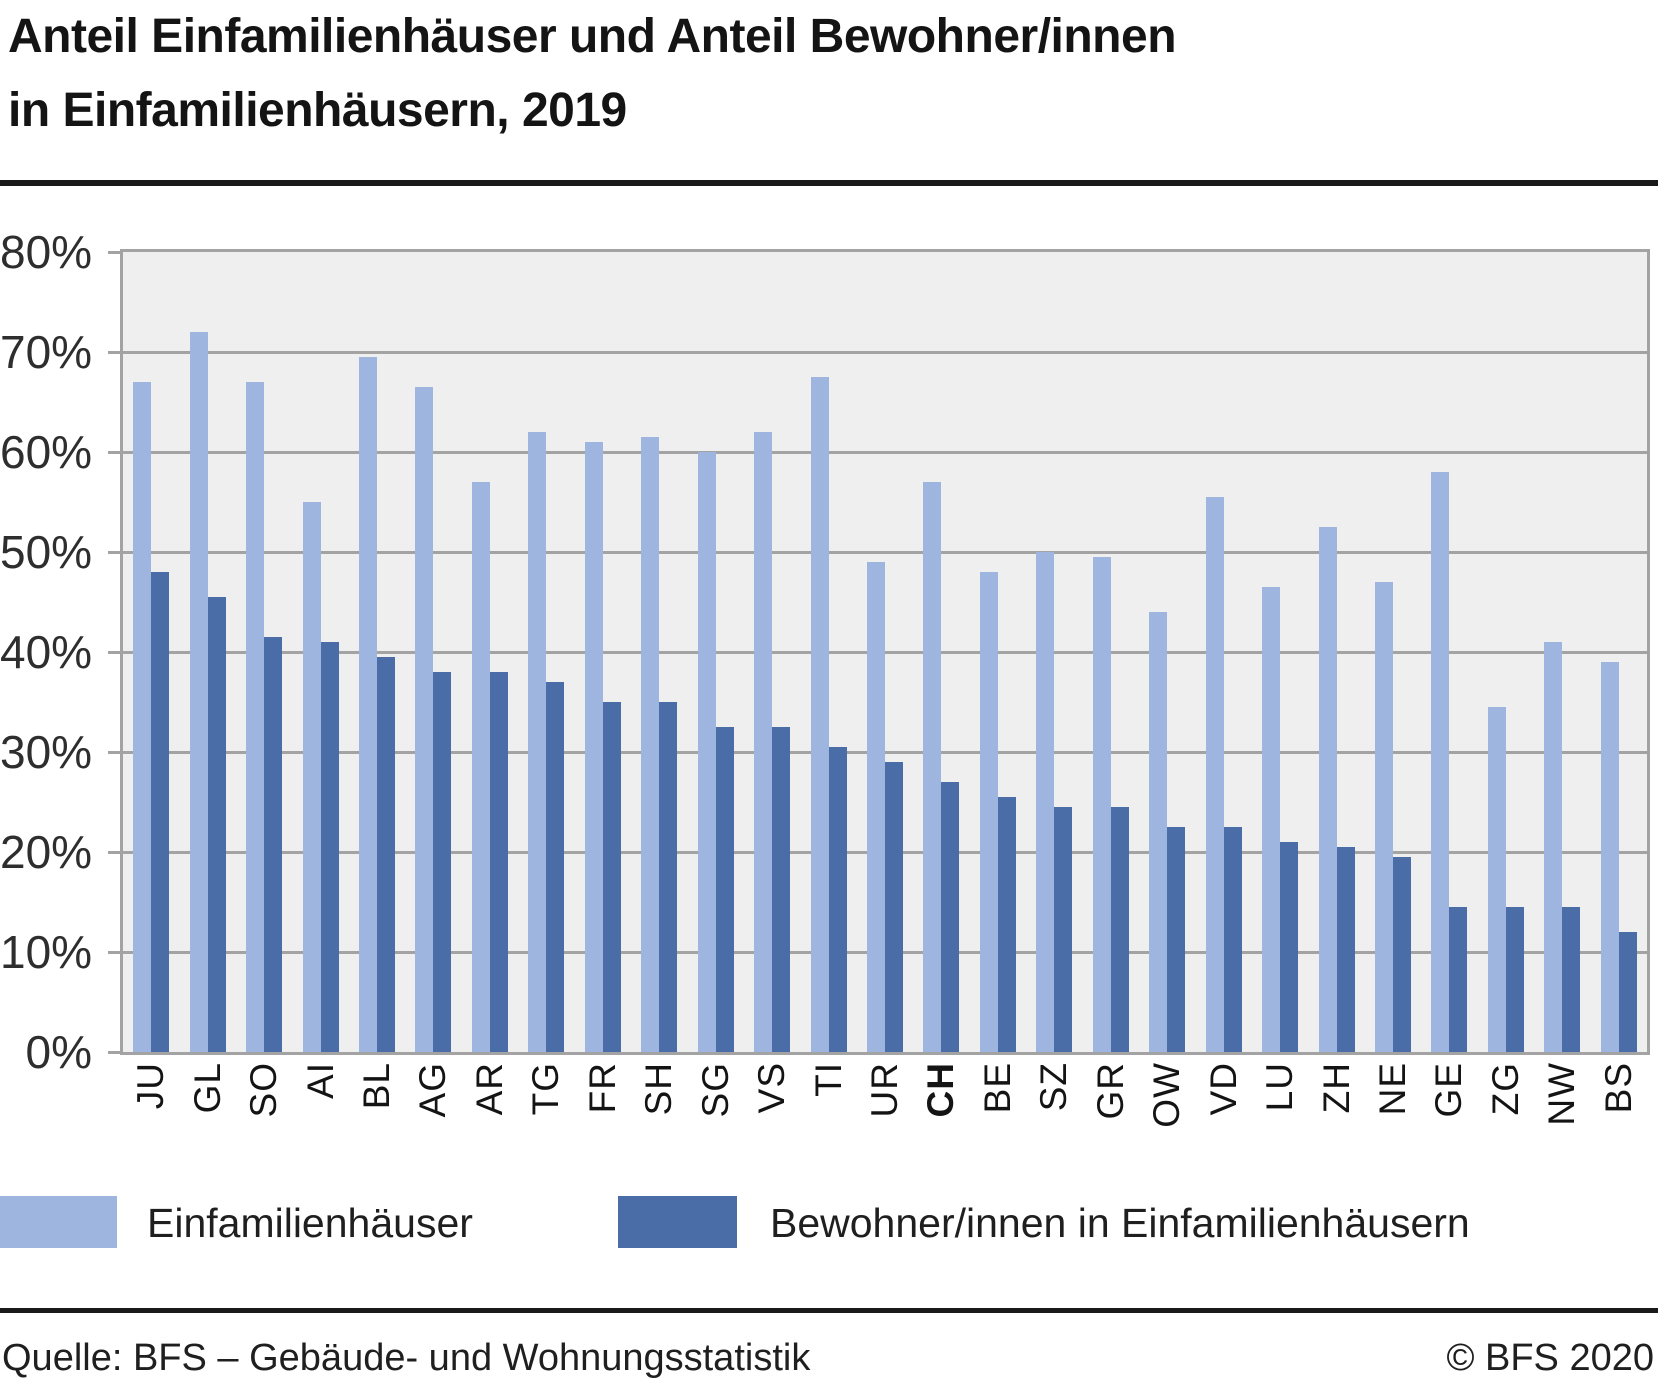  Describe the element at coordinates (819, 714) in the screenshot. I see `bar-ti-einfamilienhaeuser` at that location.